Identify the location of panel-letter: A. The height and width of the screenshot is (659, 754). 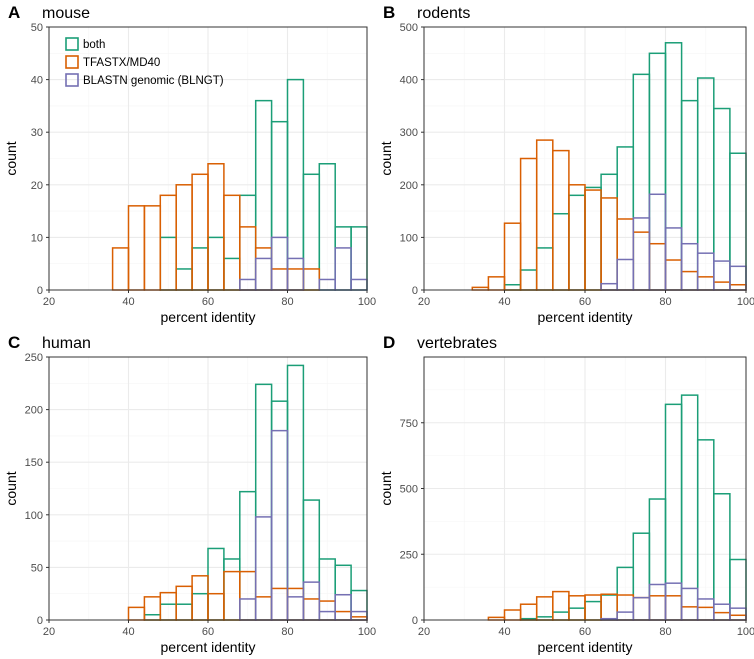
(14, 12).